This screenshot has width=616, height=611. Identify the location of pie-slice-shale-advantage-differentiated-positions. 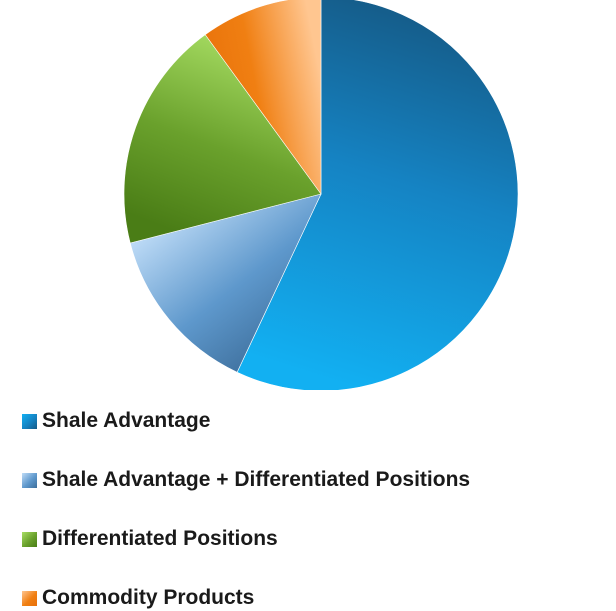
(225, 283).